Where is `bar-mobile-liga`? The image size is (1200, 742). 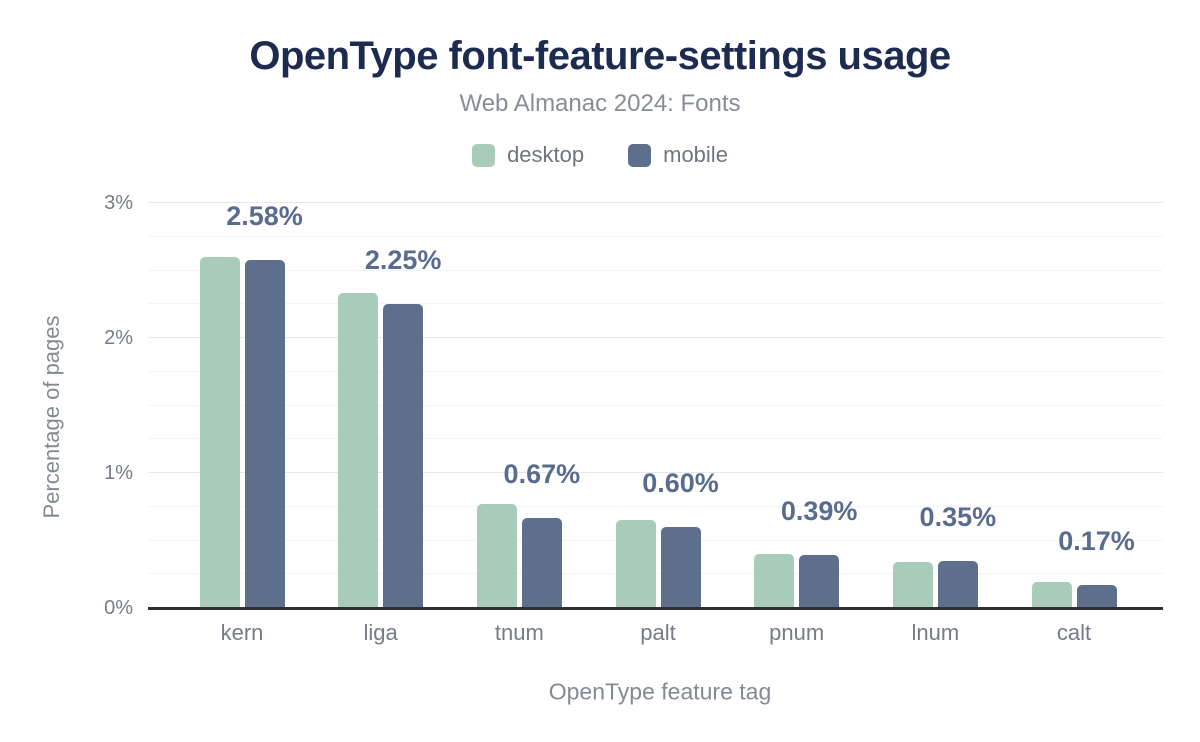
bar-mobile-liga is located at coordinates (403, 456).